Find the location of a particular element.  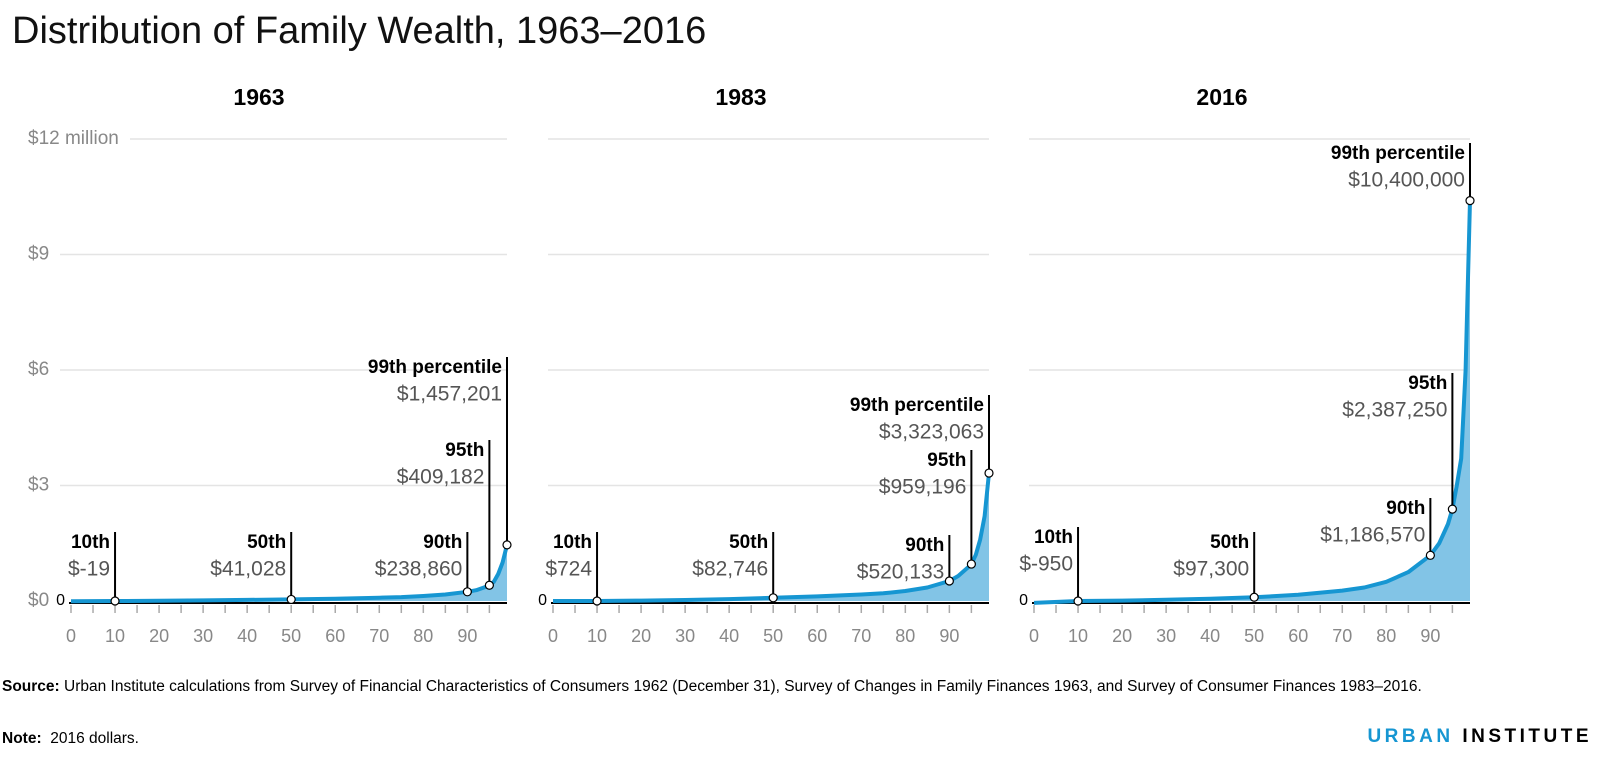

annotation-value: $-19 is located at coordinates (89, 569).